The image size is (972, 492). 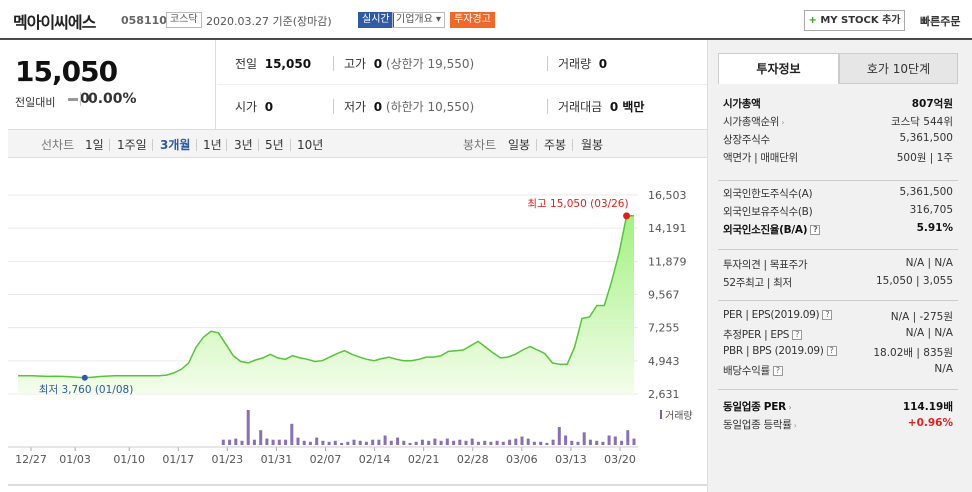 I want to click on period-3year: 3년, so click(x=243, y=145).